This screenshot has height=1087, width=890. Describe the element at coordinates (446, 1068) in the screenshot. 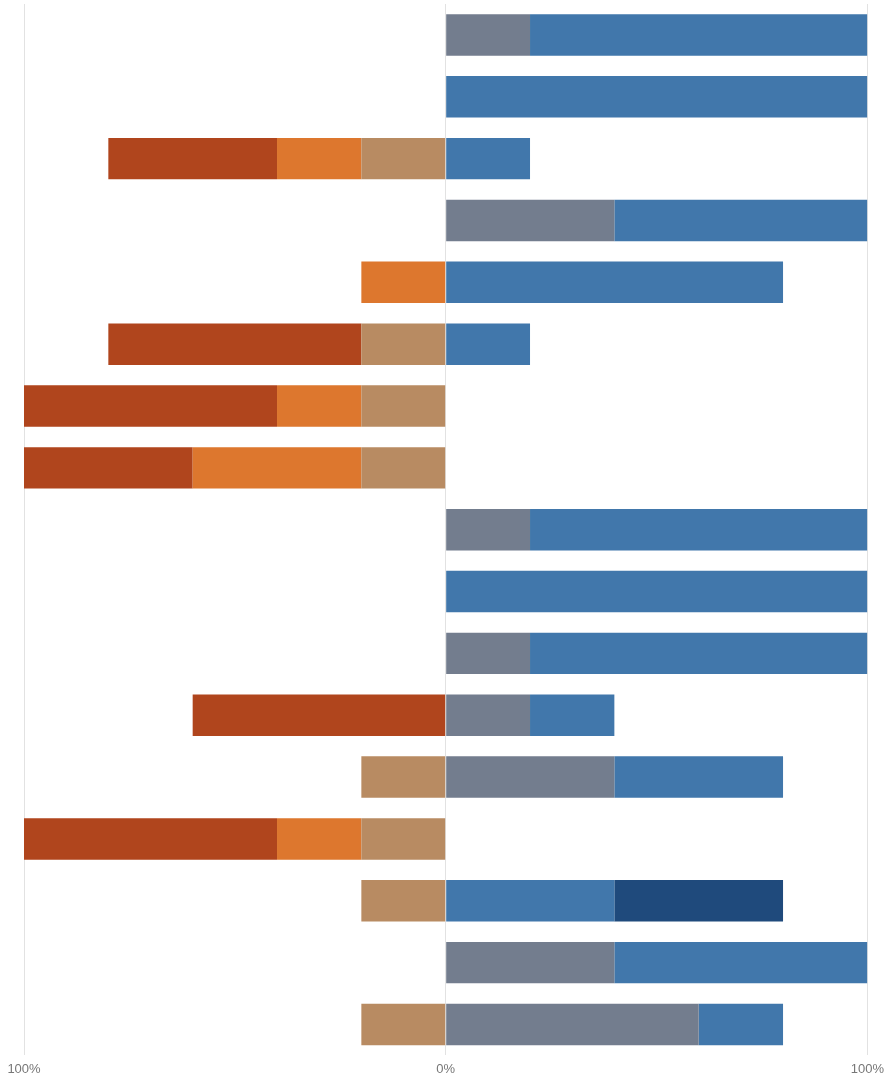

I see `x-tick-label: 0%` at that location.